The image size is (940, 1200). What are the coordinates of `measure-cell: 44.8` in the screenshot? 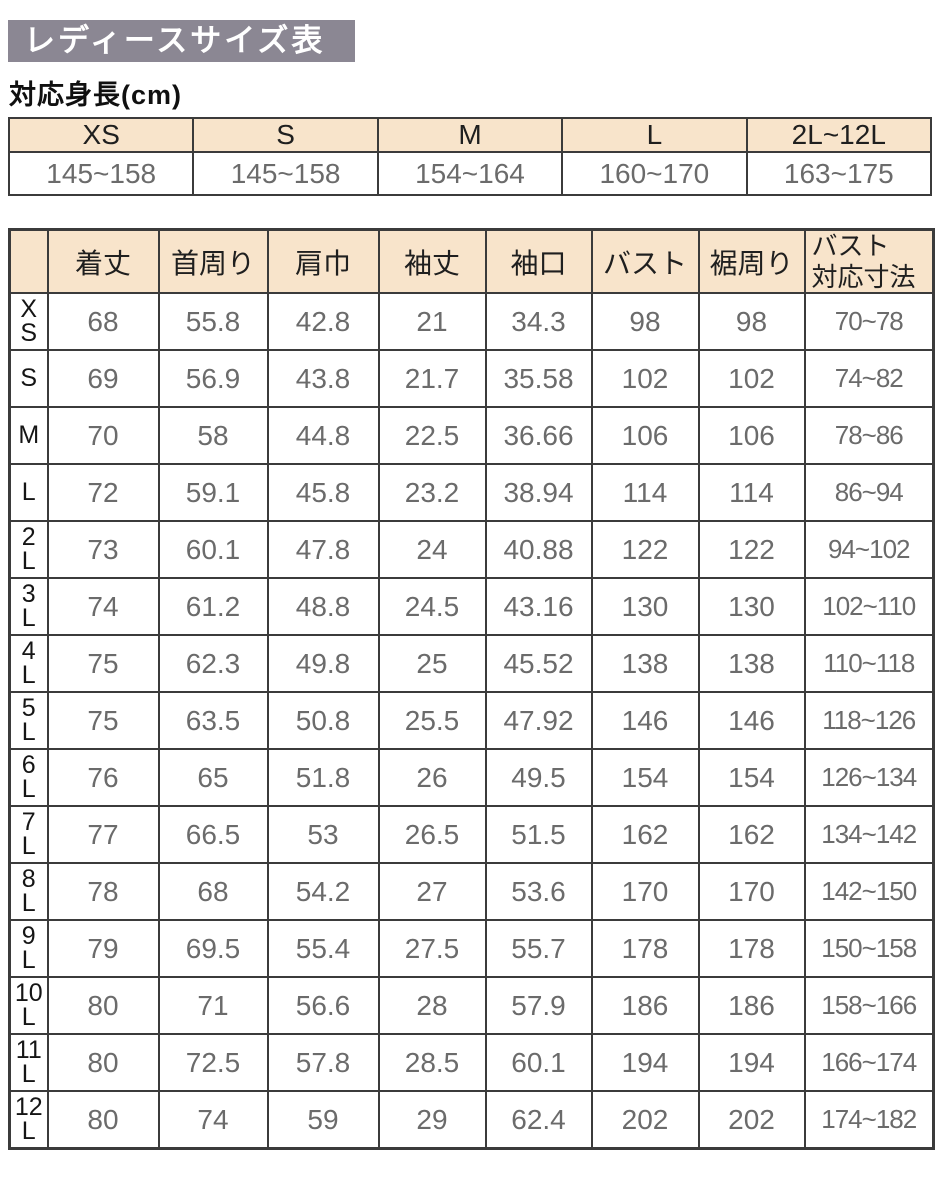 It's located at (323, 436).